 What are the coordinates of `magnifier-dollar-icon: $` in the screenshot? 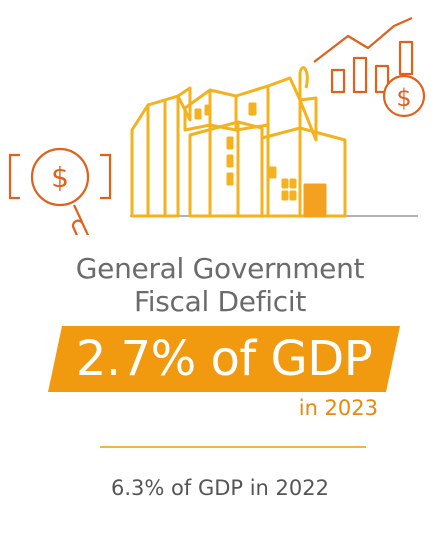 It's located at (60, 191).